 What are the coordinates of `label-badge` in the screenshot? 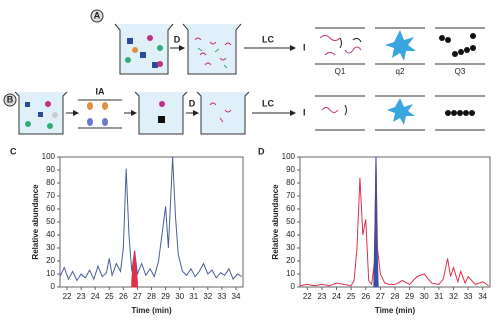 It's located at (97, 16).